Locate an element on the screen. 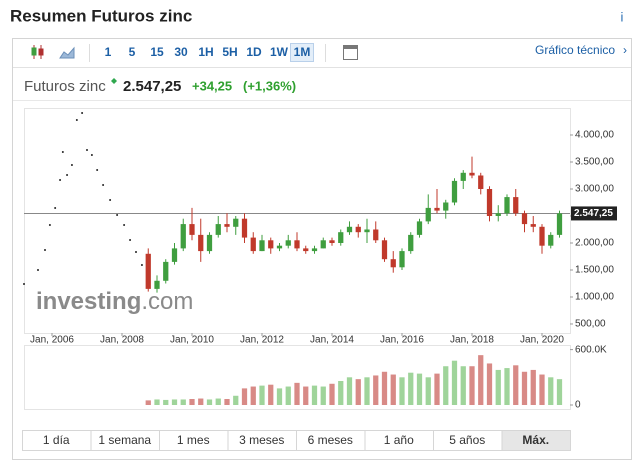 This screenshot has width=640, height=469. x-tick-label: Jan, 2014 is located at coordinates (332, 340).